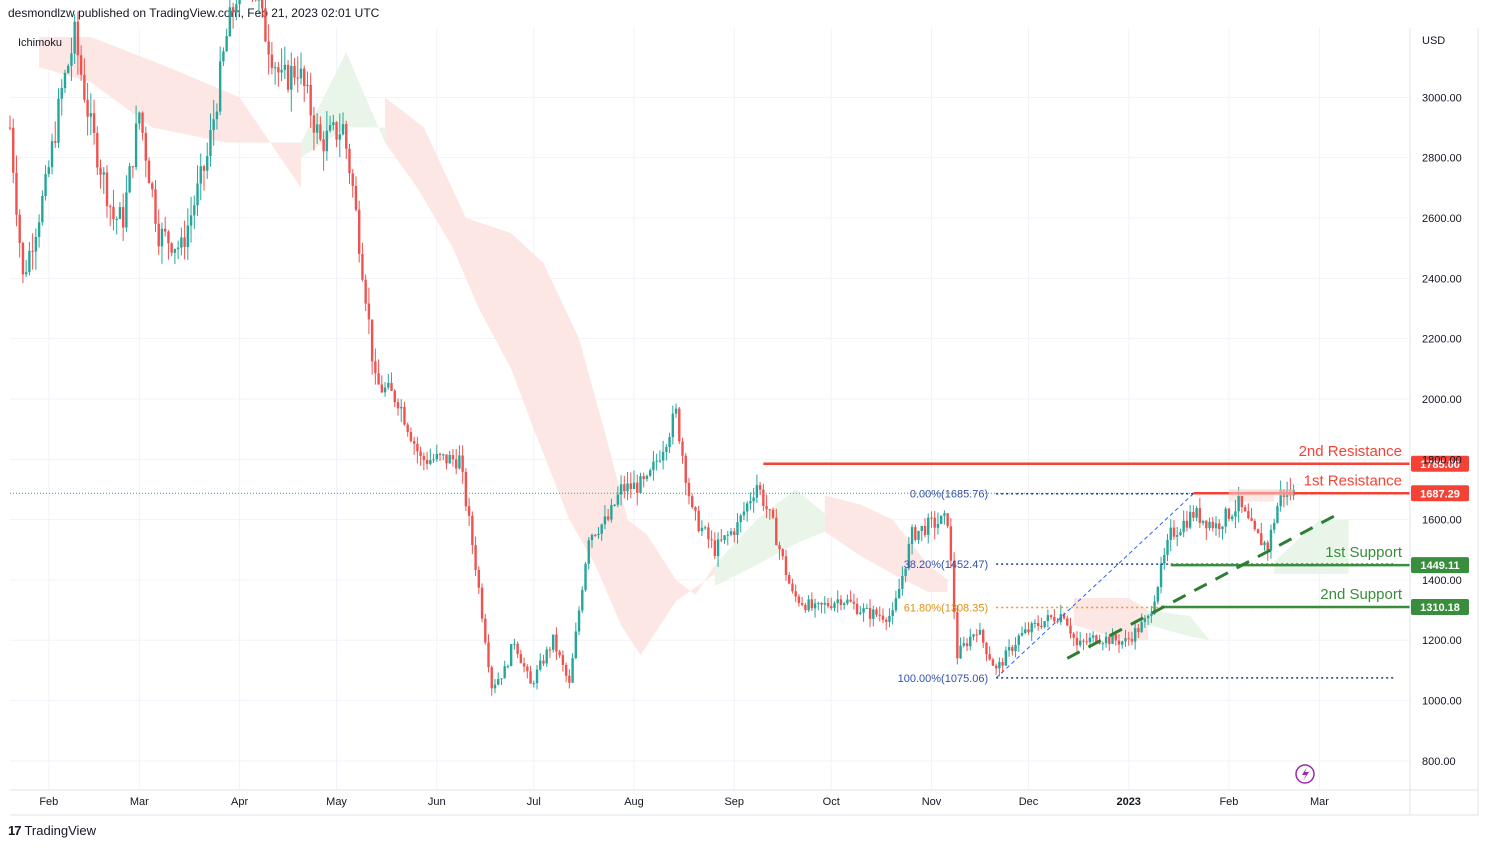 Image resolution: width=1485 pixels, height=850 pixels. Describe the element at coordinates (1319, 802) in the screenshot. I see `x-tick-label: Mar` at that location.